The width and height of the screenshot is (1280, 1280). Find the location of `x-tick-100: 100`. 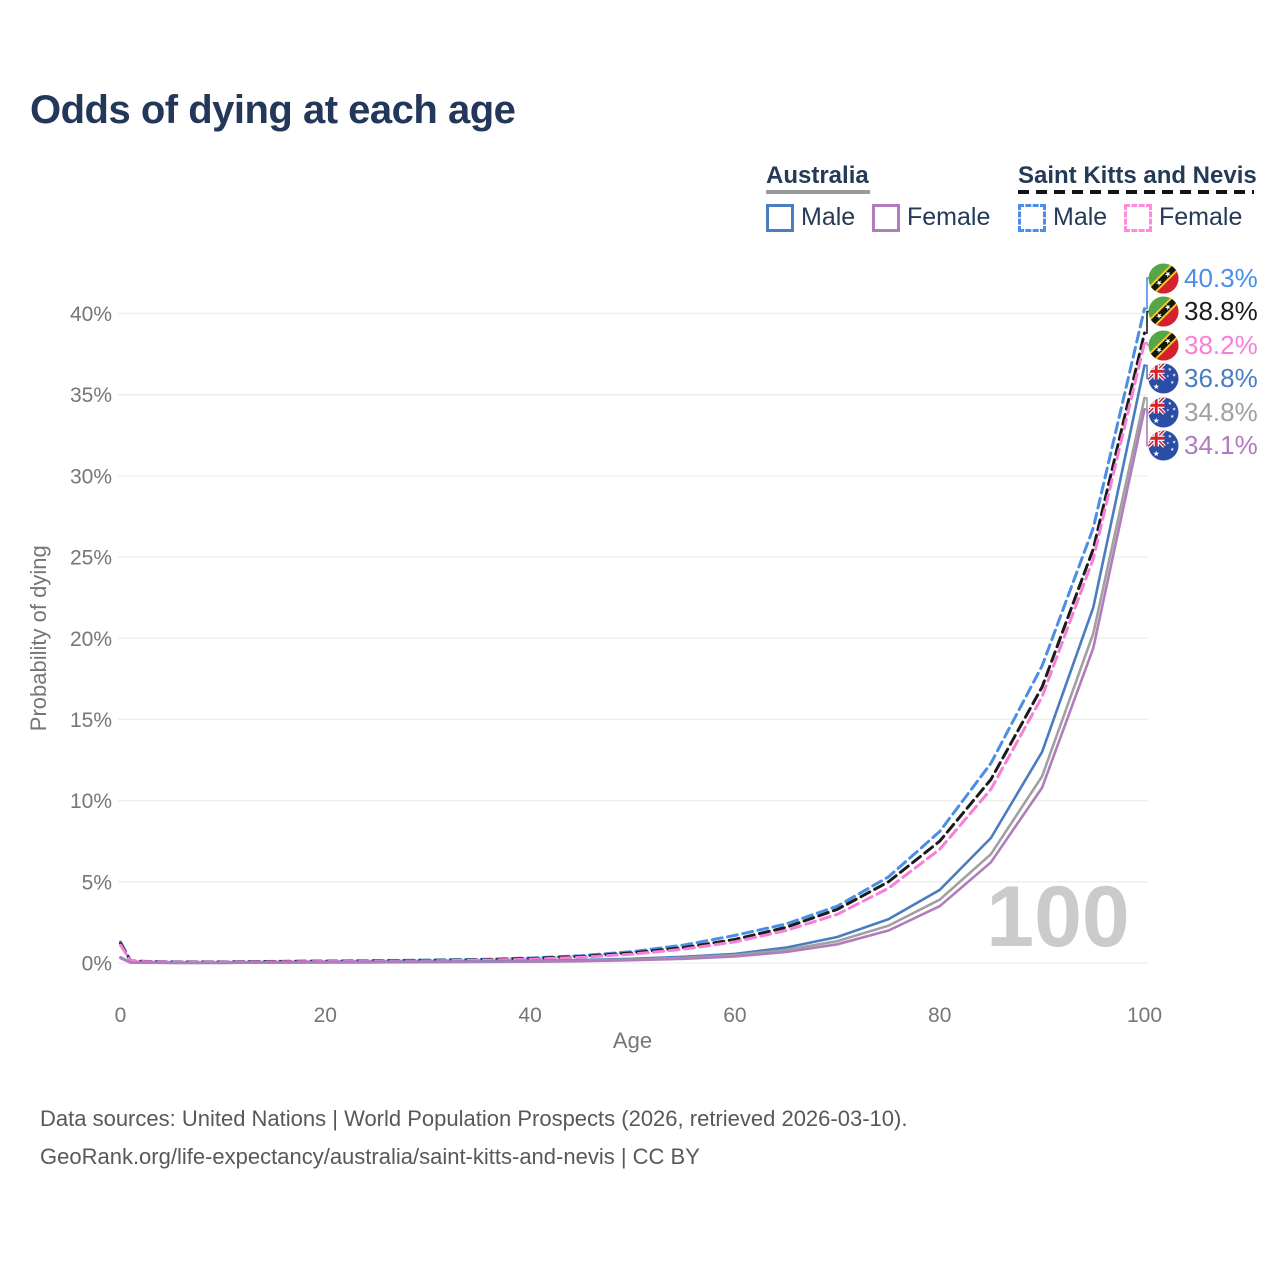

x-tick-100: 100 is located at coordinates (1144, 1015).